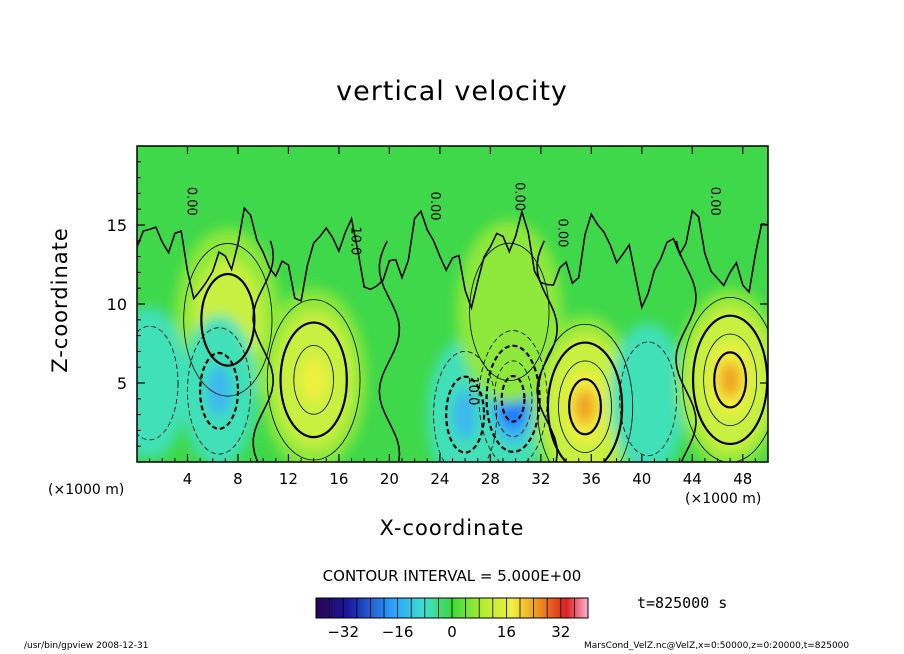  I want to click on x-tick-label: 36, so click(591, 479).